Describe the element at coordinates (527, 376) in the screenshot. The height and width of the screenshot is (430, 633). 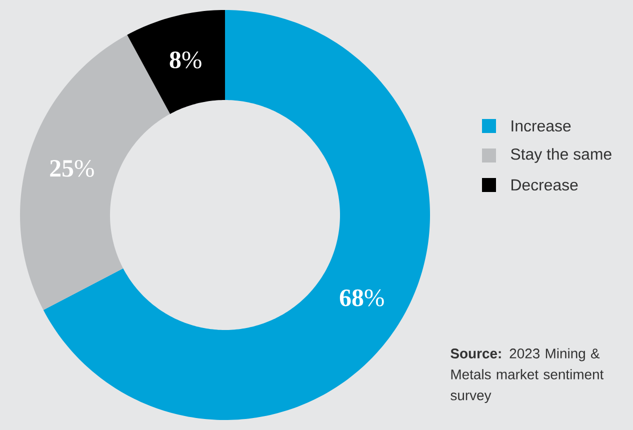
I see `text: Source: 2023 Mining & Metals market sentiment survey` at that location.